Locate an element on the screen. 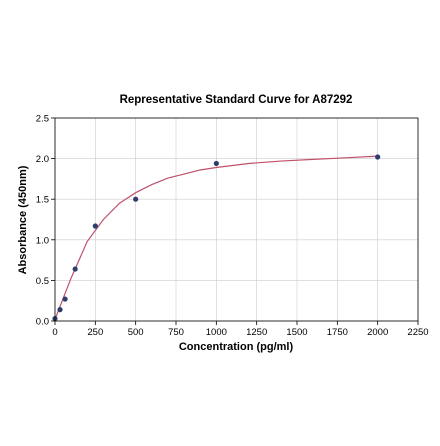  y-axis-label: Absorbance (450nm) is located at coordinates (23, 219).